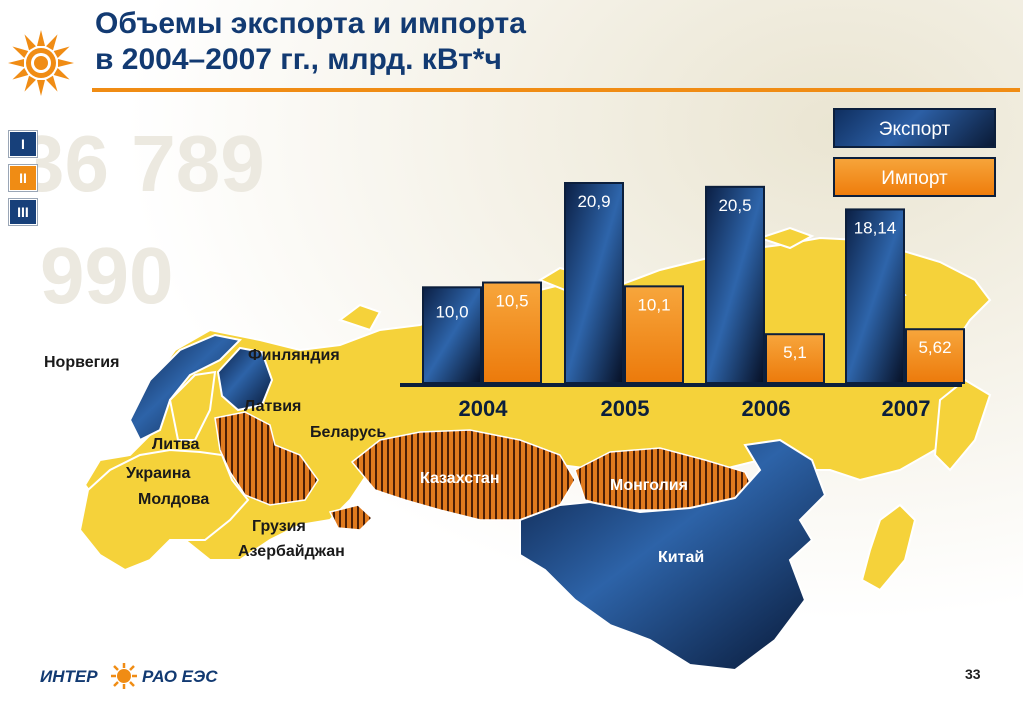 This screenshot has width=1023, height=708. Describe the element at coordinates (164, 510) in the screenshot. I see `europe-land` at that location.